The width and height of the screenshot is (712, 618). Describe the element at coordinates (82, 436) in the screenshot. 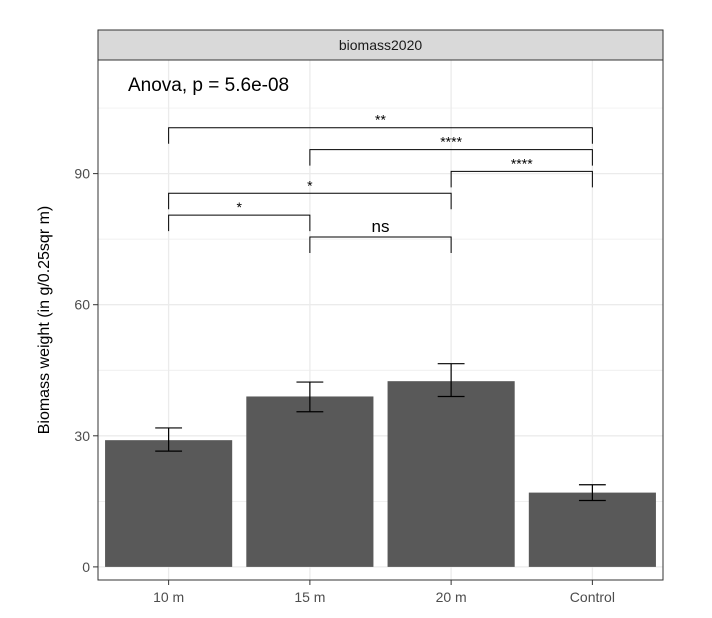

I see `y-tick-label-30: 30` at that location.